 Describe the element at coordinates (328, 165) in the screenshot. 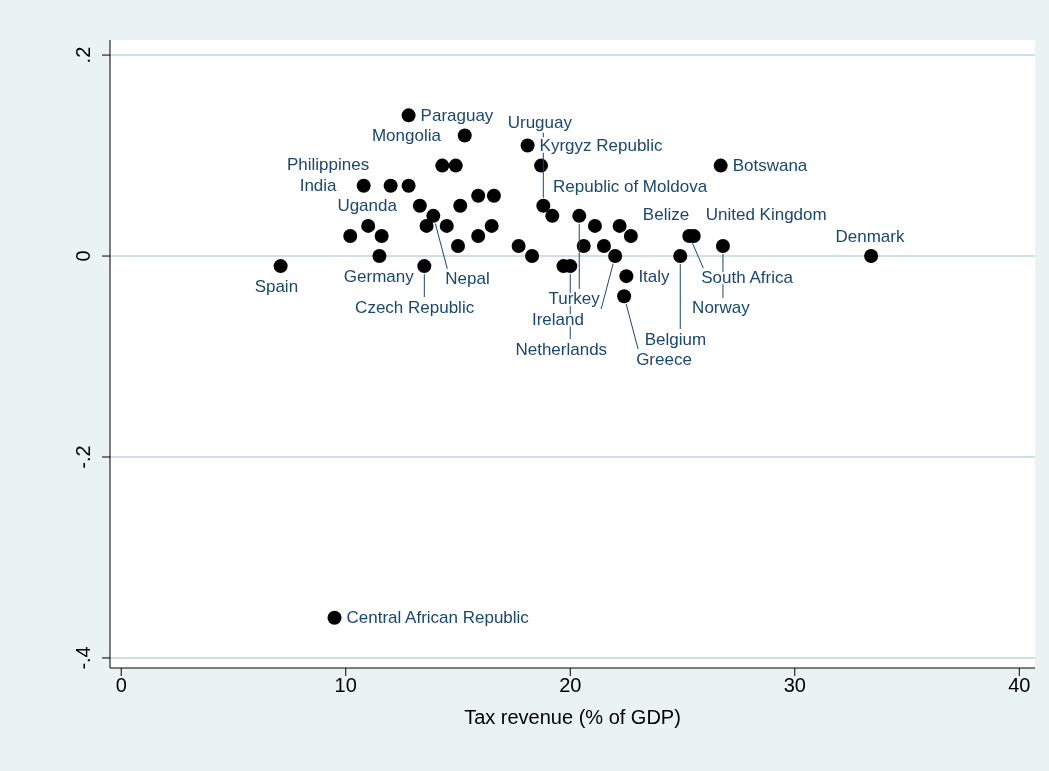

I see `annotation: Philippines` at that location.